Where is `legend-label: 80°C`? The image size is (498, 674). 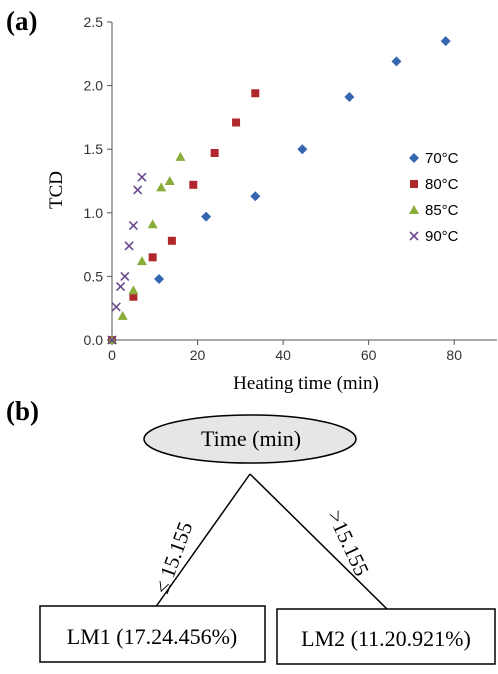 legend-label: 80°C is located at coordinates (442, 184).